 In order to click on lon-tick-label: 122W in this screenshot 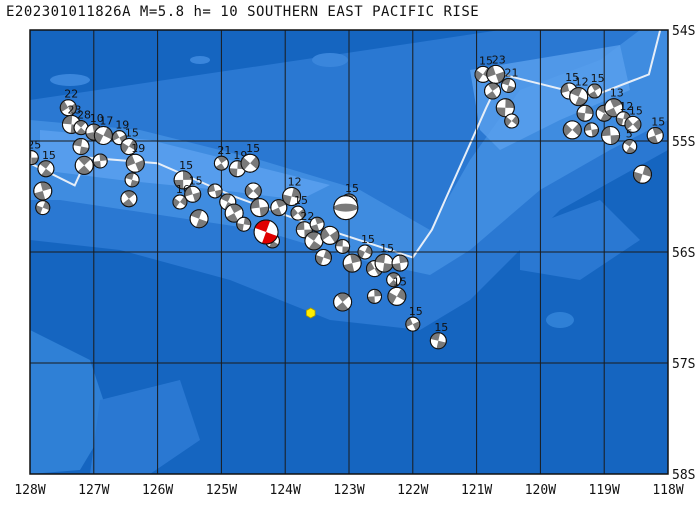, I will do `click(412, 490)`.